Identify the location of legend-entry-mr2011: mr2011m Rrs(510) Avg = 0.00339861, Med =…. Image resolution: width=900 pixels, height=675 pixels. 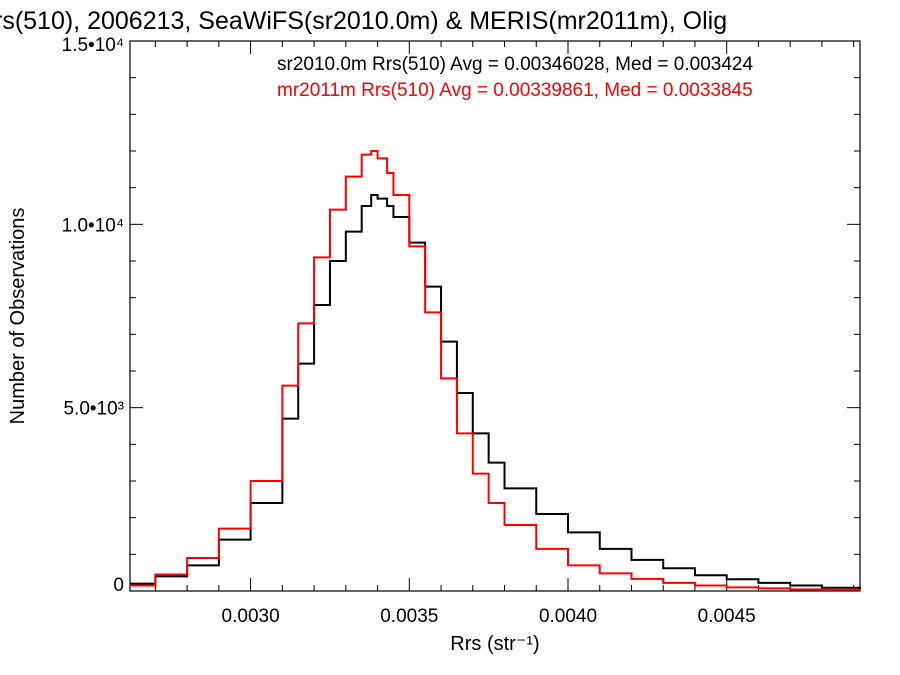
(515, 90).